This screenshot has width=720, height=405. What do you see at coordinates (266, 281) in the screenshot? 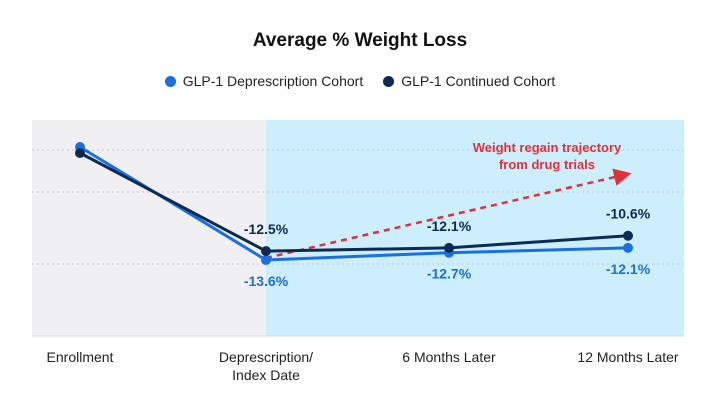
I see `data-label-deprescription: -13.6%` at bounding box center [266, 281].